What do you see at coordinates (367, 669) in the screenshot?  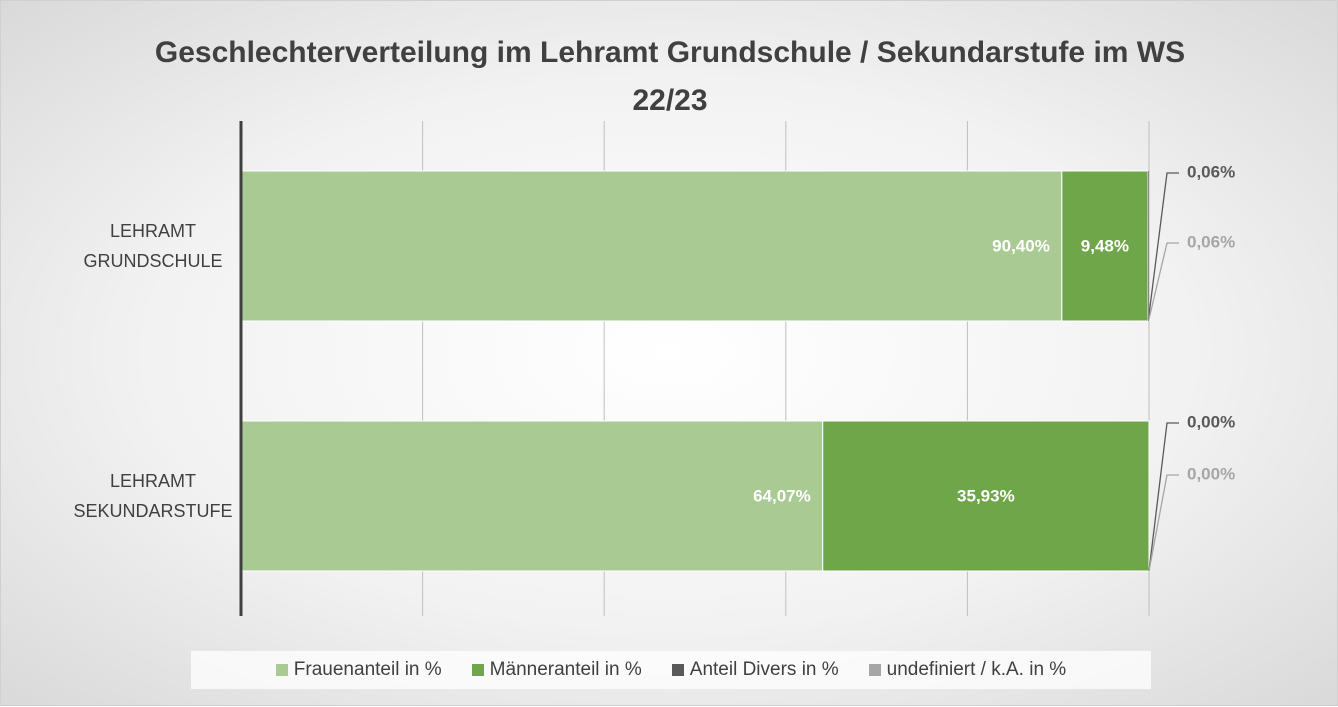 I see `legend-label: Frauenanteil in %` at bounding box center [367, 669].